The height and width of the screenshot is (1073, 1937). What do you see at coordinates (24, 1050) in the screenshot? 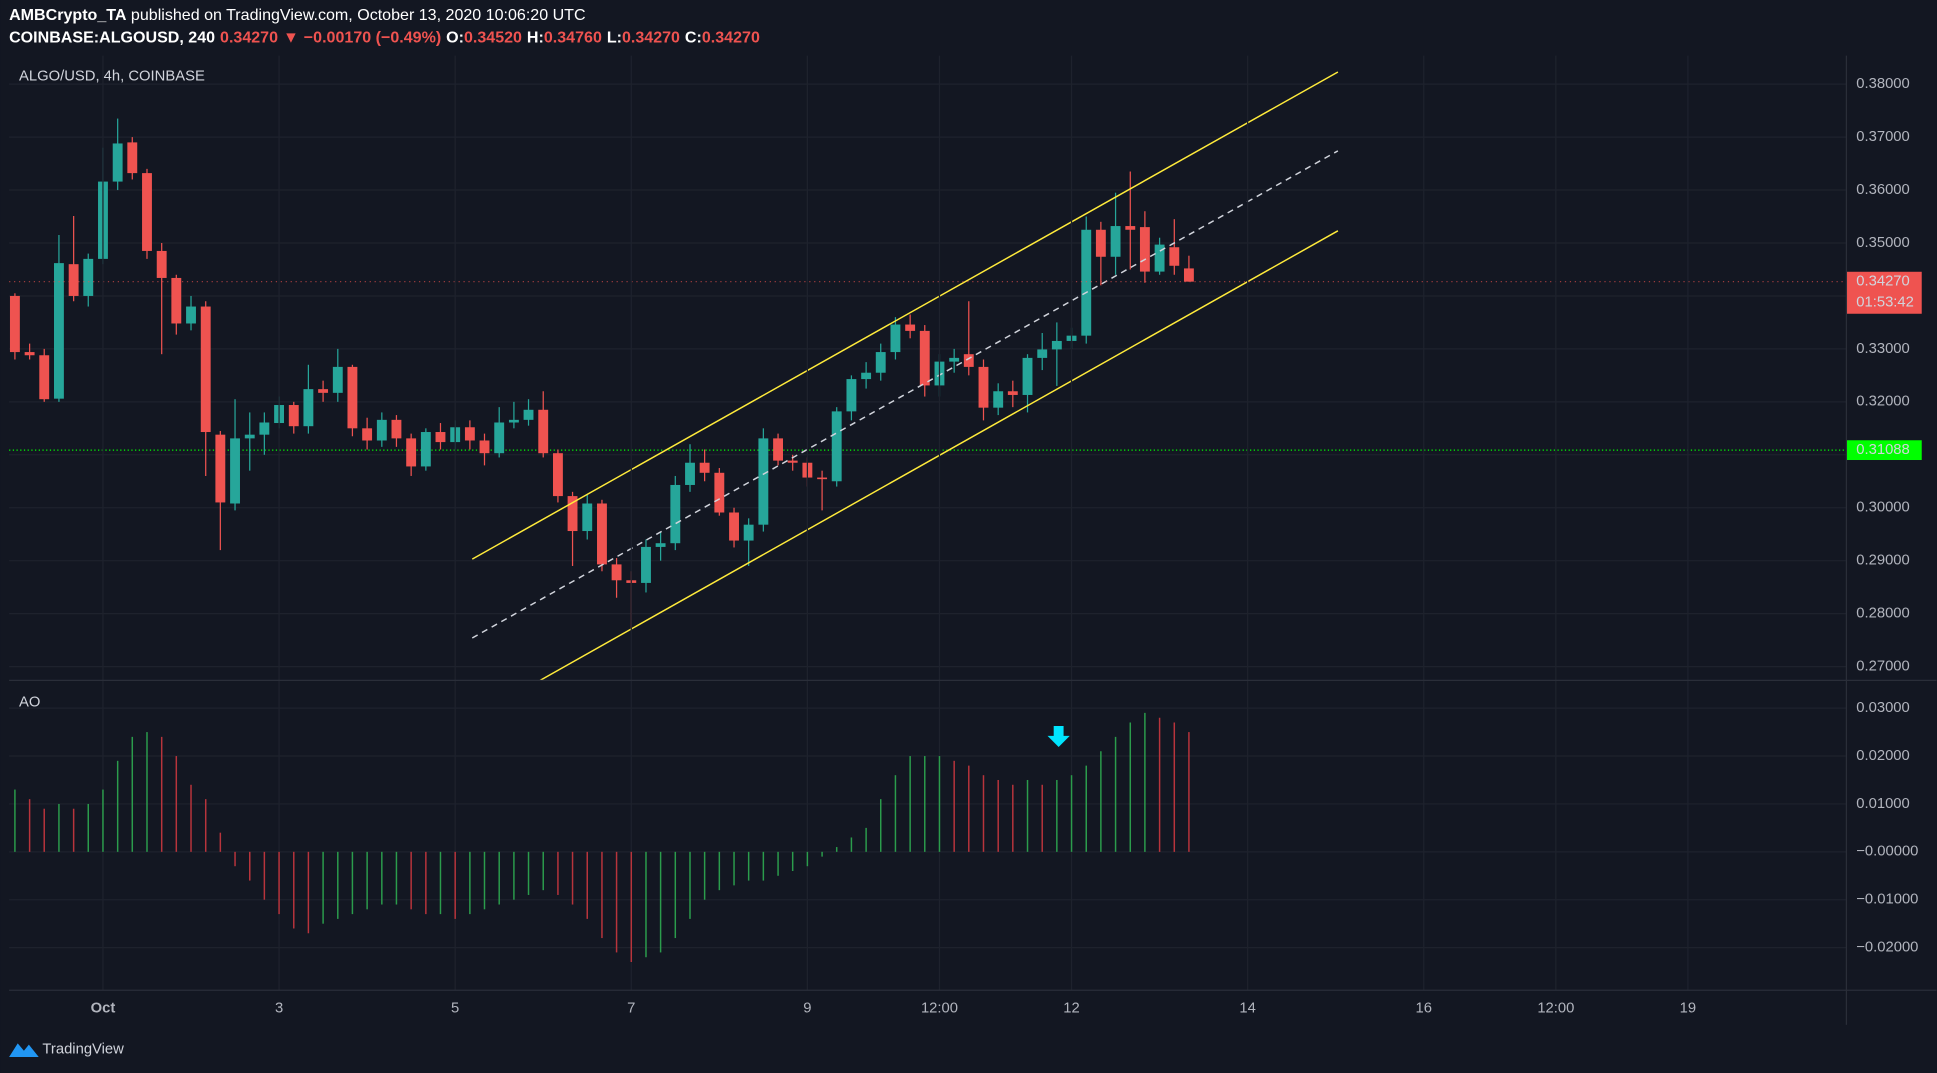
I see `logo-icon` at bounding box center [24, 1050].